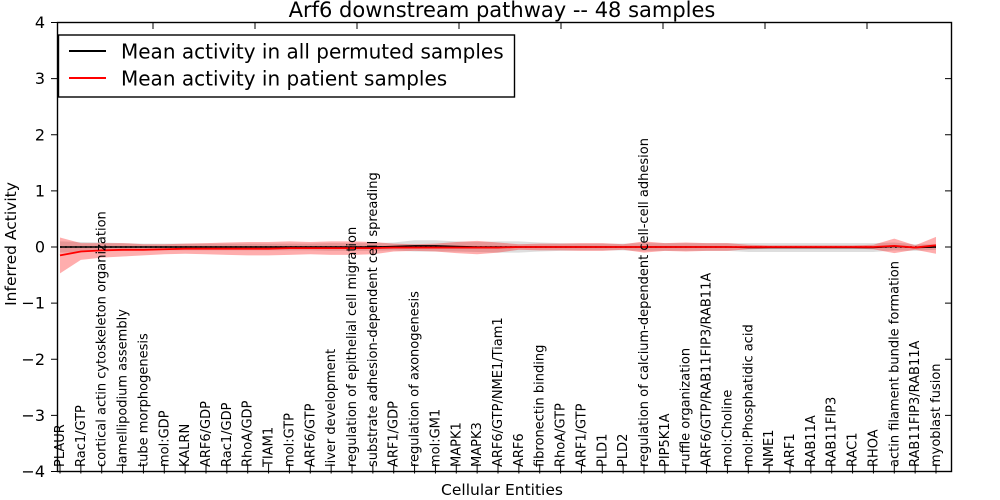 The image size is (1000, 500). What do you see at coordinates (790, 450) in the screenshot?
I see `x-category-label: ARF1` at bounding box center [790, 450].